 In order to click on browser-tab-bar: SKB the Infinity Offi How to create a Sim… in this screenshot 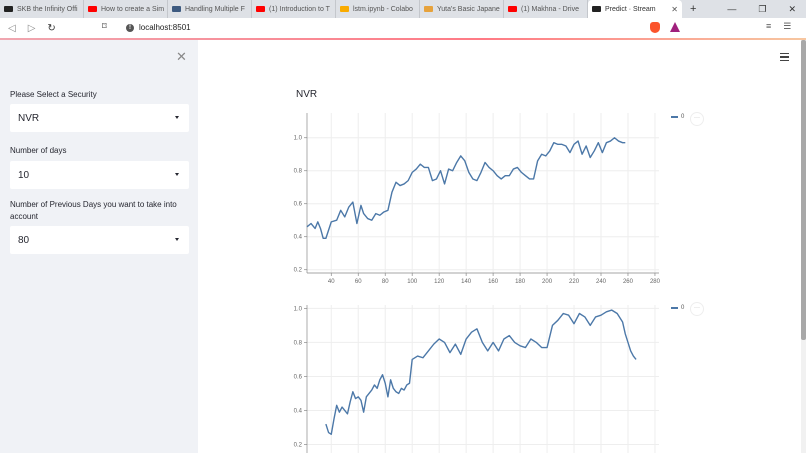, I will do `click(403, 9)`.